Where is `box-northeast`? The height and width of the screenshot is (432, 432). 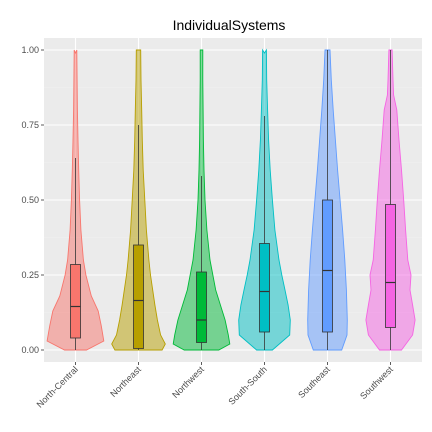
box-northeast is located at coordinates (138, 296).